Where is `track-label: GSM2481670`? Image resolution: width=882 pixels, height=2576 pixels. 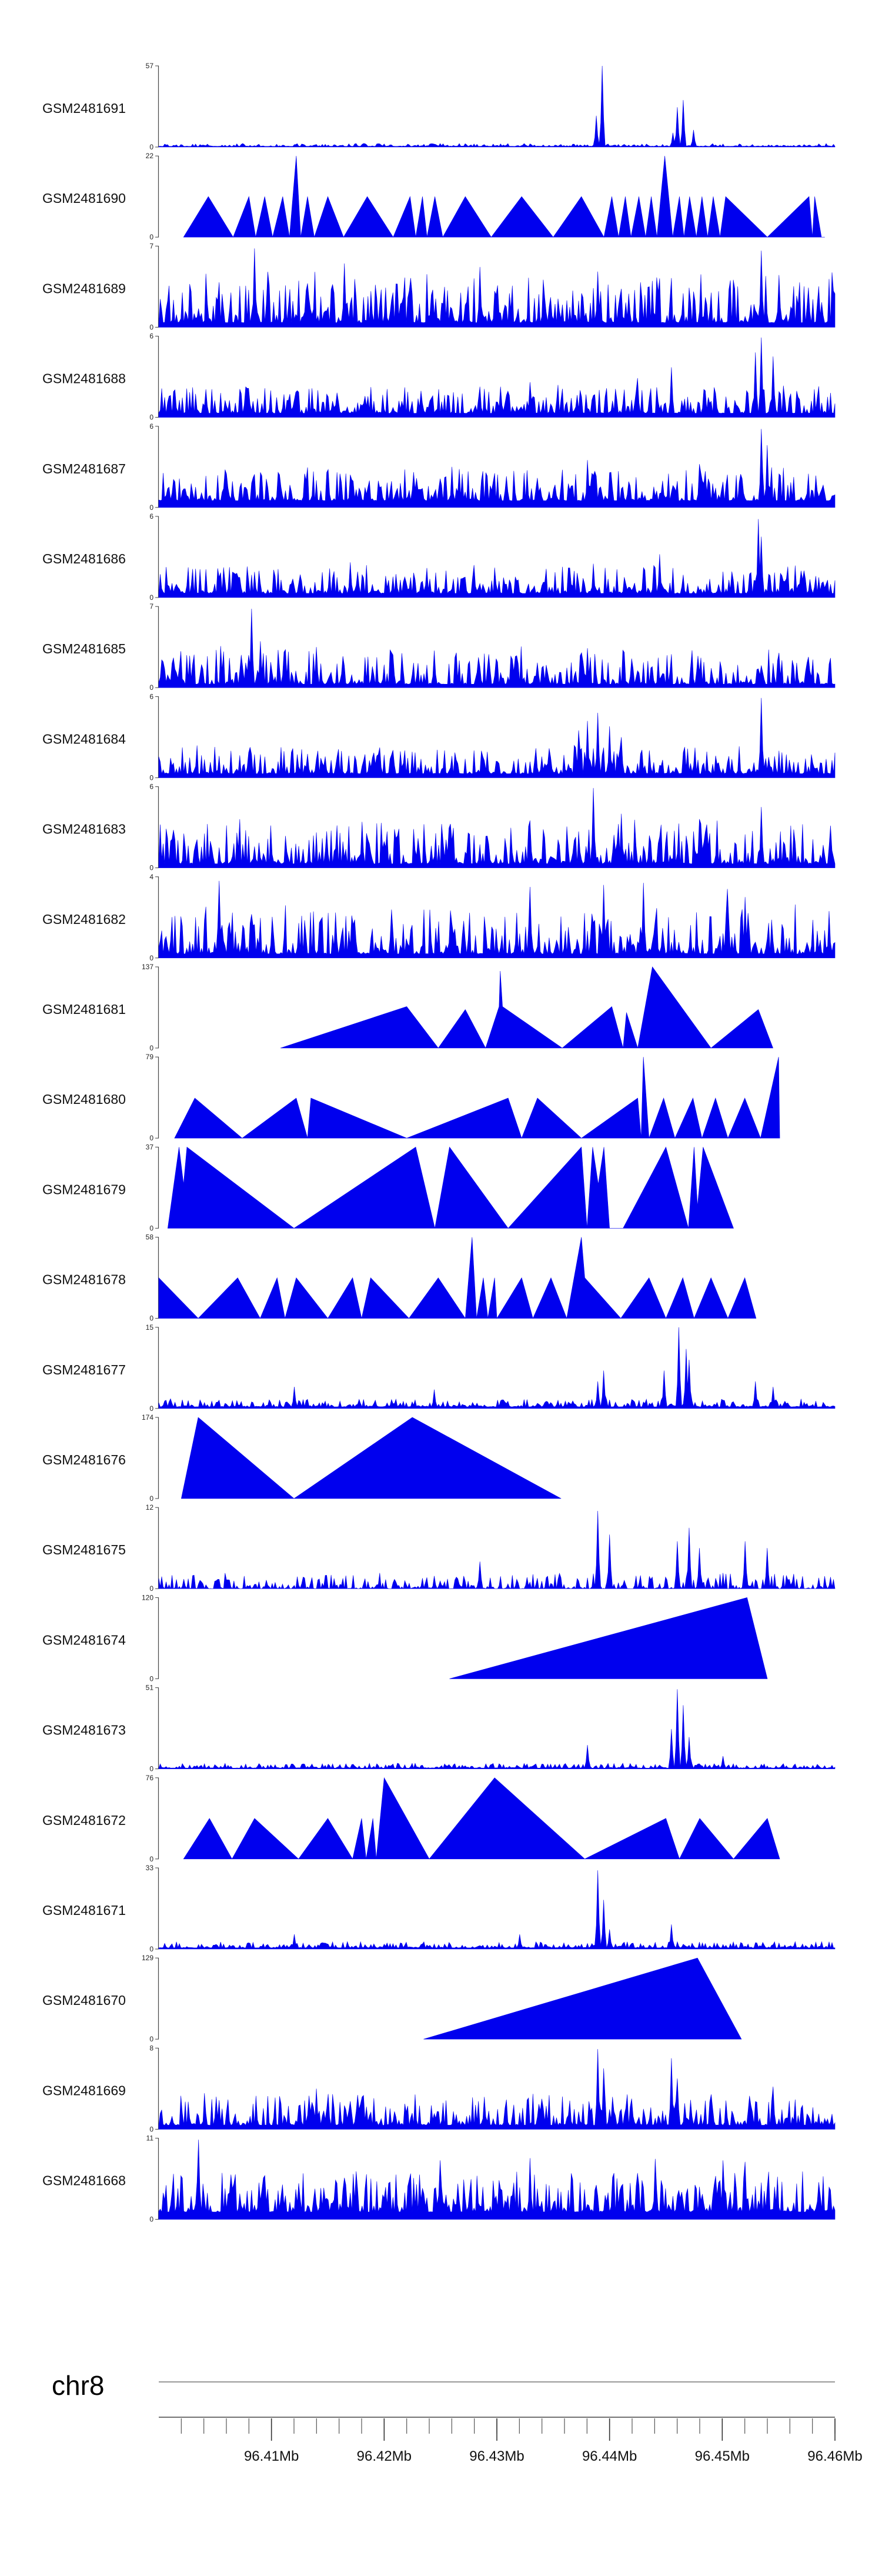 track-label: GSM2481670 is located at coordinates (84, 2000).